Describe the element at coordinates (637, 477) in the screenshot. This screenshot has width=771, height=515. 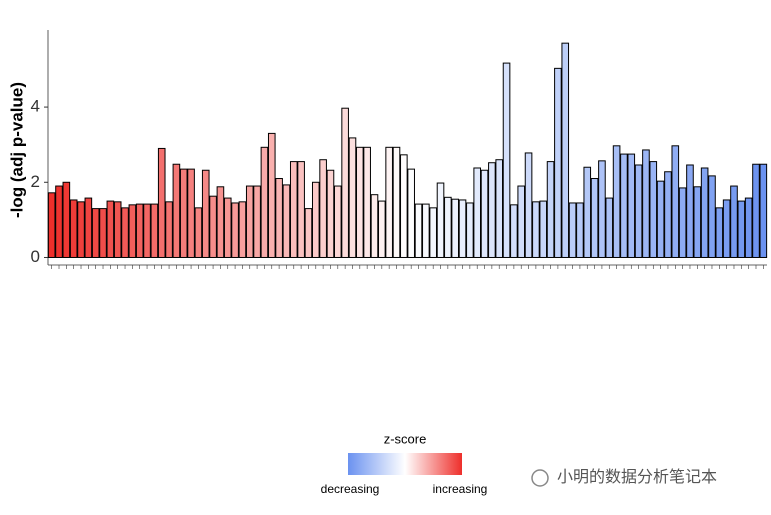
I see `watermark: 小明的数据分析笔记本` at that location.